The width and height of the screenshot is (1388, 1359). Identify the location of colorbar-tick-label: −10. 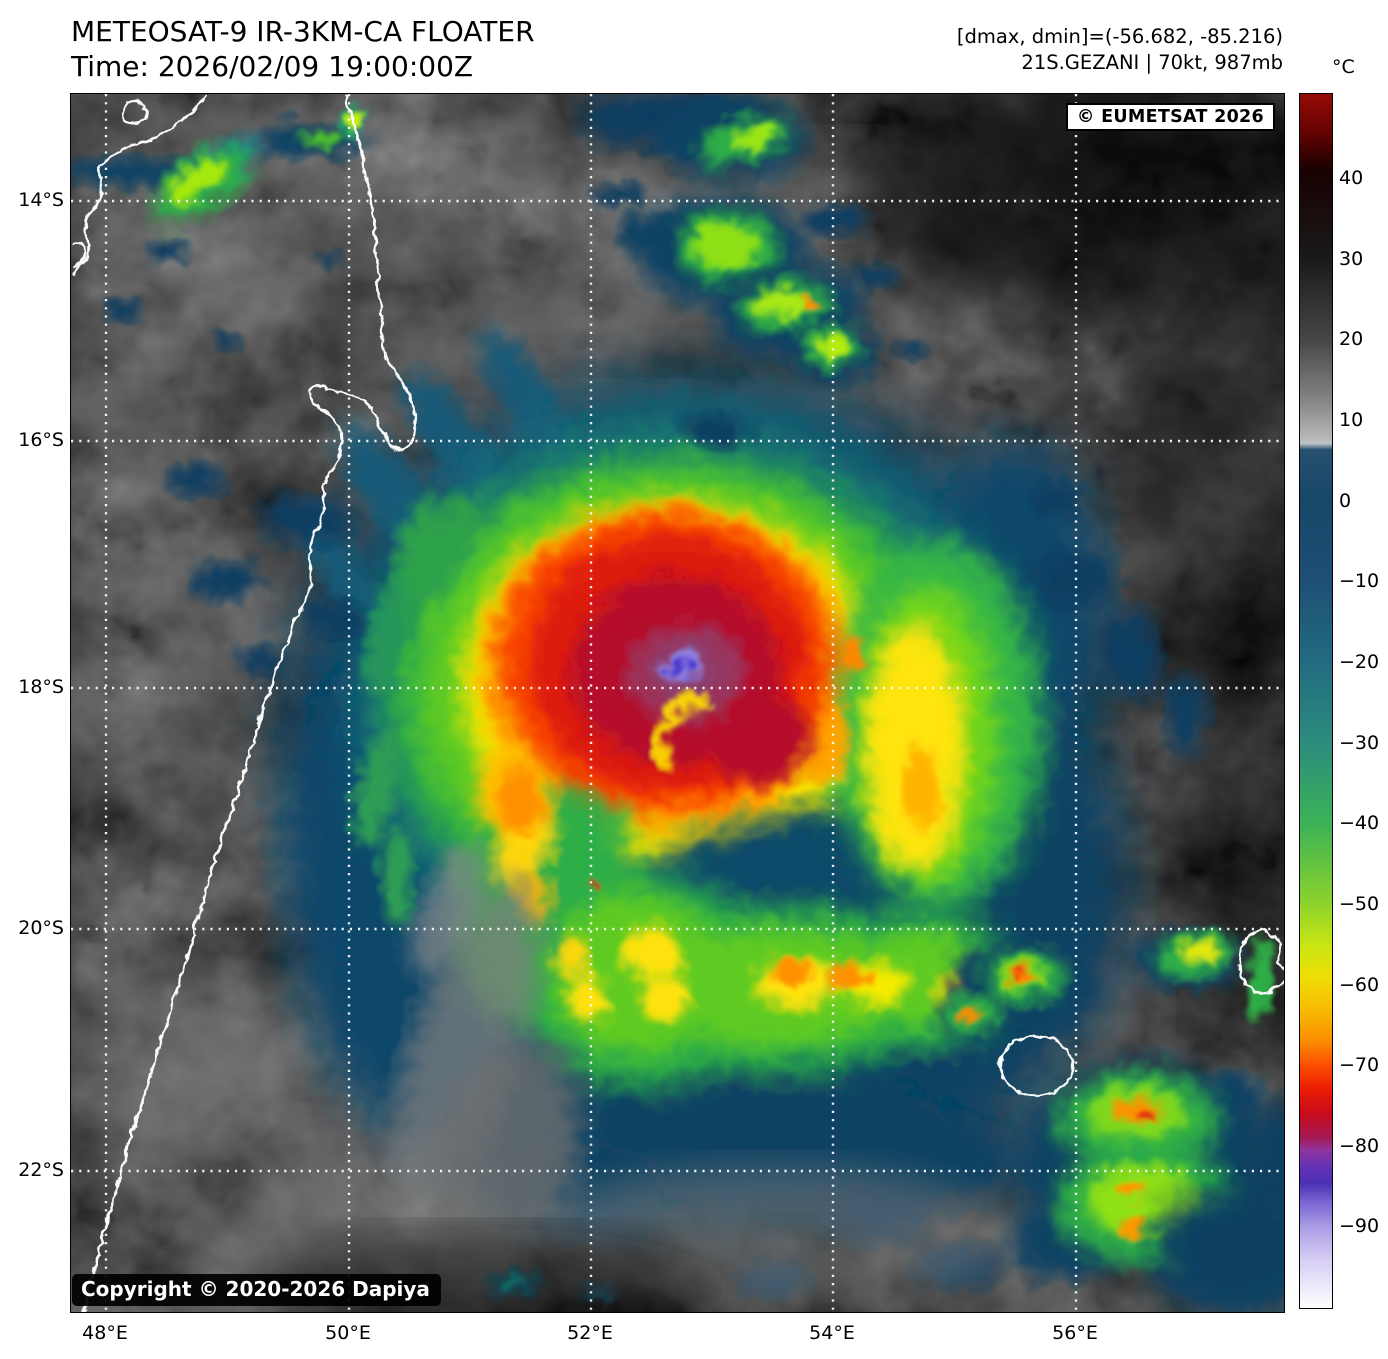
(1359, 581).